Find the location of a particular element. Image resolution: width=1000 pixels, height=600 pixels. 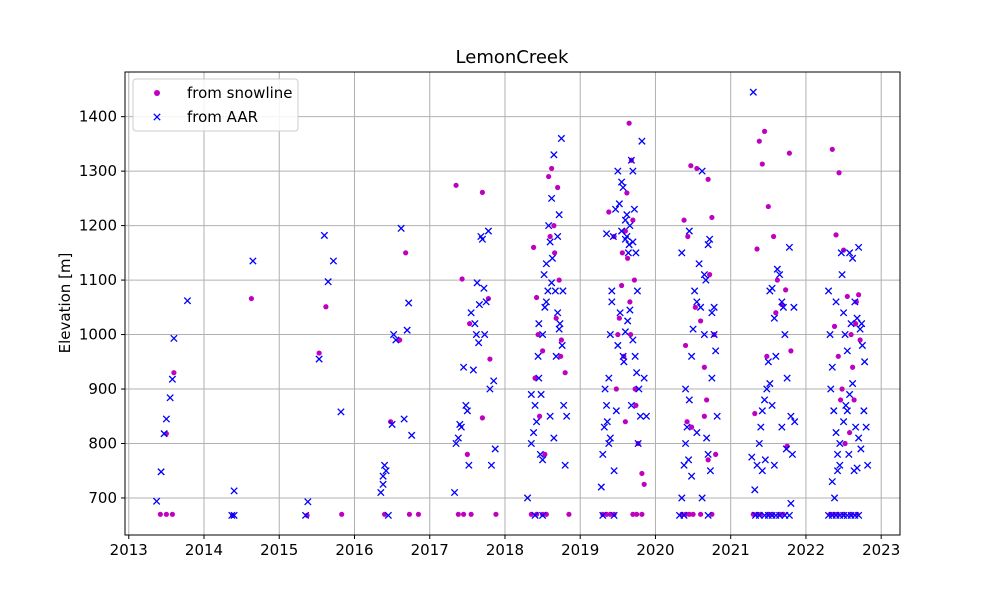

y-tick-label: 700 is located at coordinates (102, 498).